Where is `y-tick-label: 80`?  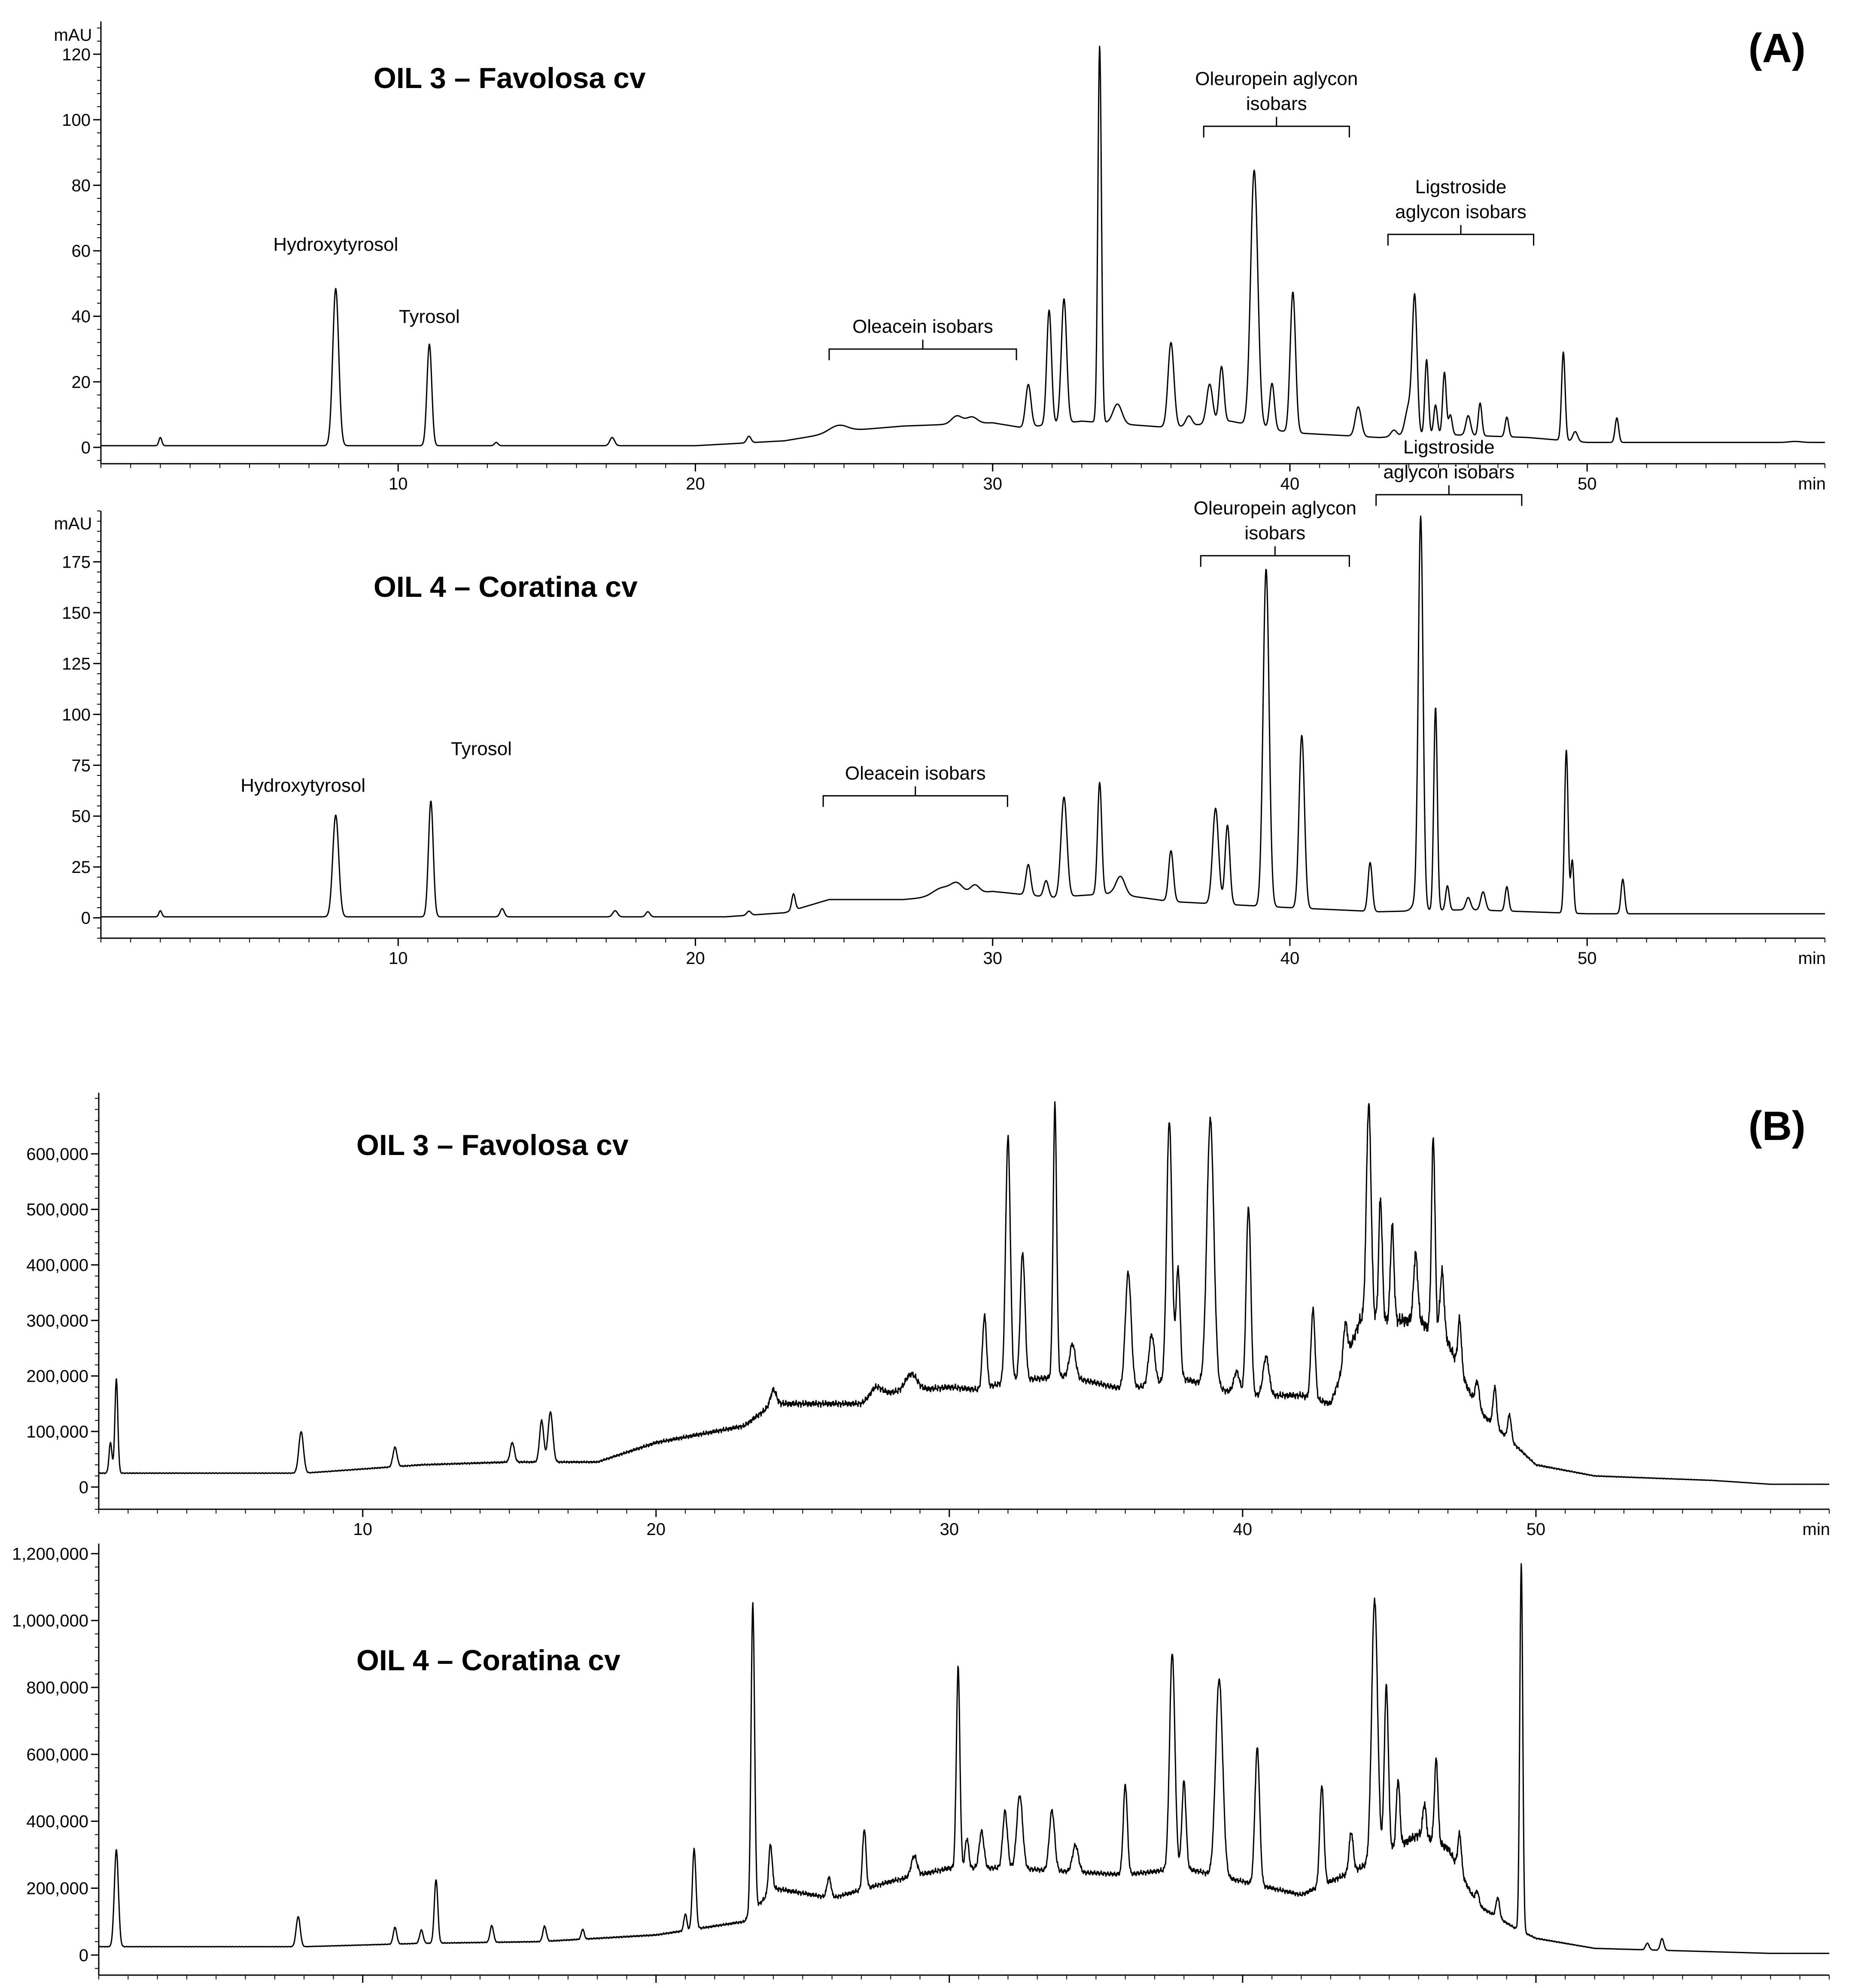 y-tick-label: 80 is located at coordinates (81, 185).